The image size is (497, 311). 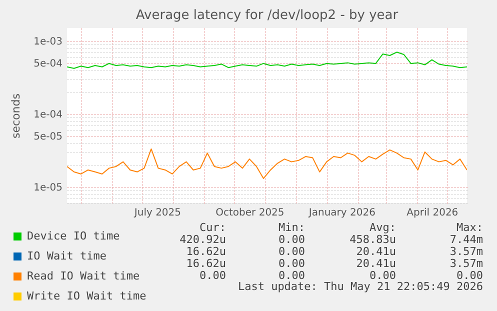 What do you see at coordinates (48, 188) in the screenshot?
I see `y-tick-label: 1e-05` at bounding box center [48, 188].